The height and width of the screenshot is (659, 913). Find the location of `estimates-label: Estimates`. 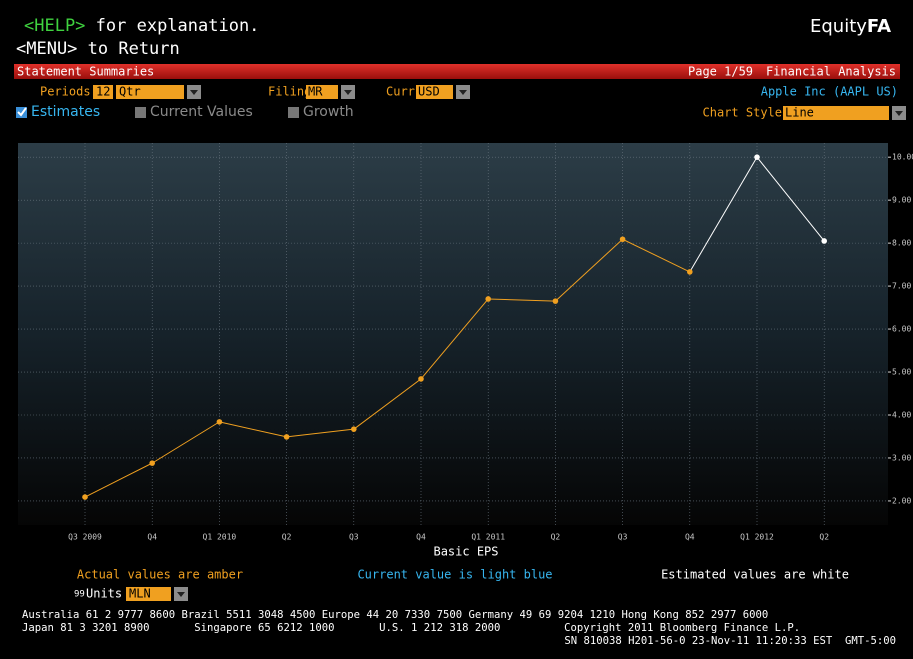

estimates-label: Estimates is located at coordinates (65, 112).